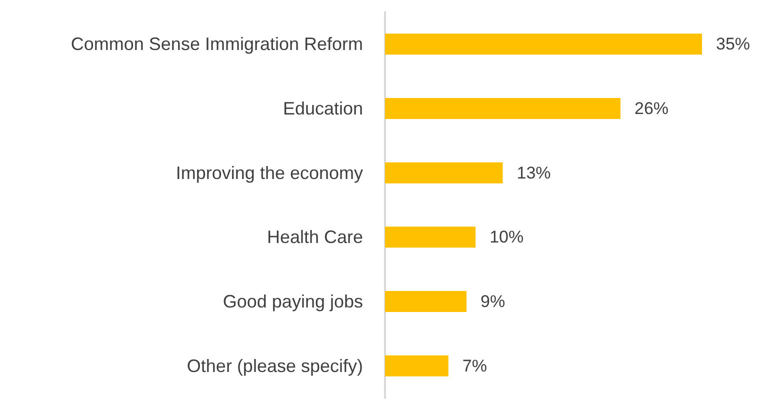 This screenshot has width=768, height=402. What do you see at coordinates (292, 302) in the screenshot?
I see `y-tick-label: Good paying jobs` at bounding box center [292, 302].